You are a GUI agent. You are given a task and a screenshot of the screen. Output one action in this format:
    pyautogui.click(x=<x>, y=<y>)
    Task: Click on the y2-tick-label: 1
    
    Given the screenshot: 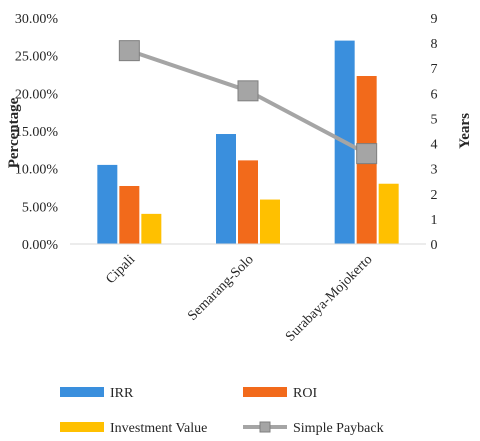 What is the action you would take?
    pyautogui.click(x=434, y=220)
    